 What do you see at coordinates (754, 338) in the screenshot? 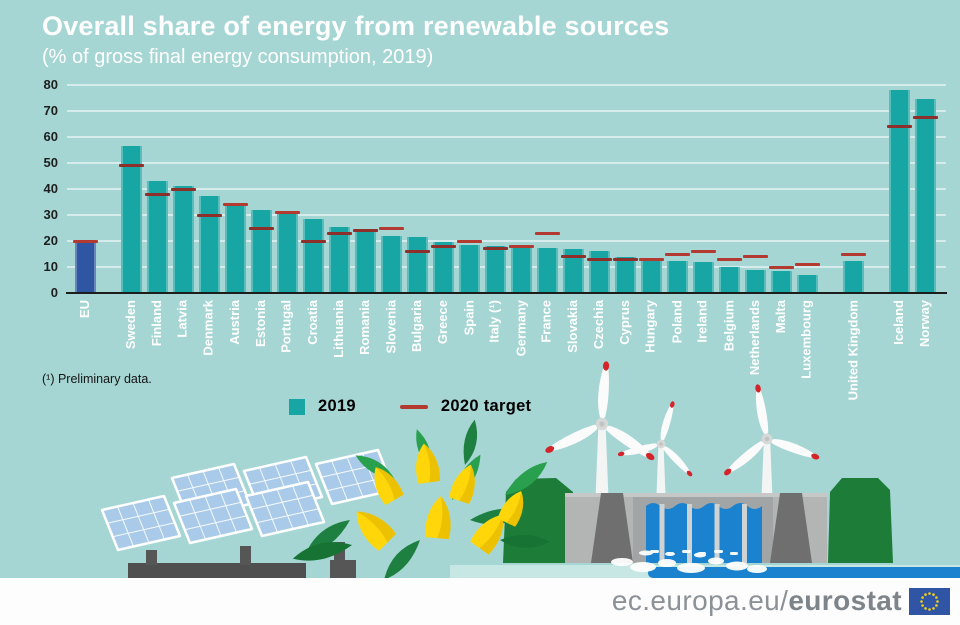
I see `x-label-netherlands: Netherlands` at bounding box center [754, 338].